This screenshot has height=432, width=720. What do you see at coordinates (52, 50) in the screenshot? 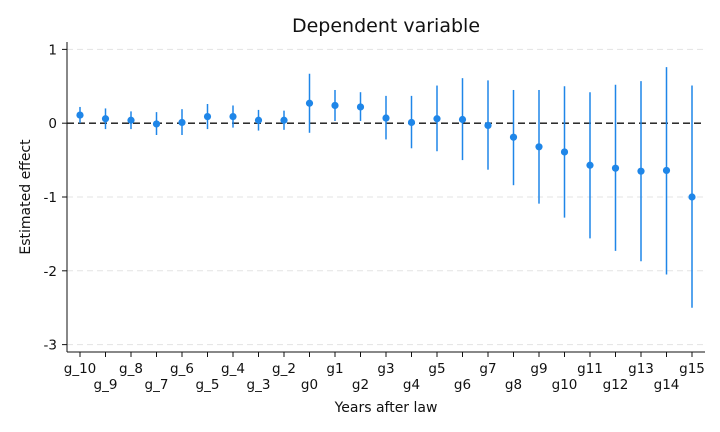
I see `y-tick-label: 1` at bounding box center [52, 50].